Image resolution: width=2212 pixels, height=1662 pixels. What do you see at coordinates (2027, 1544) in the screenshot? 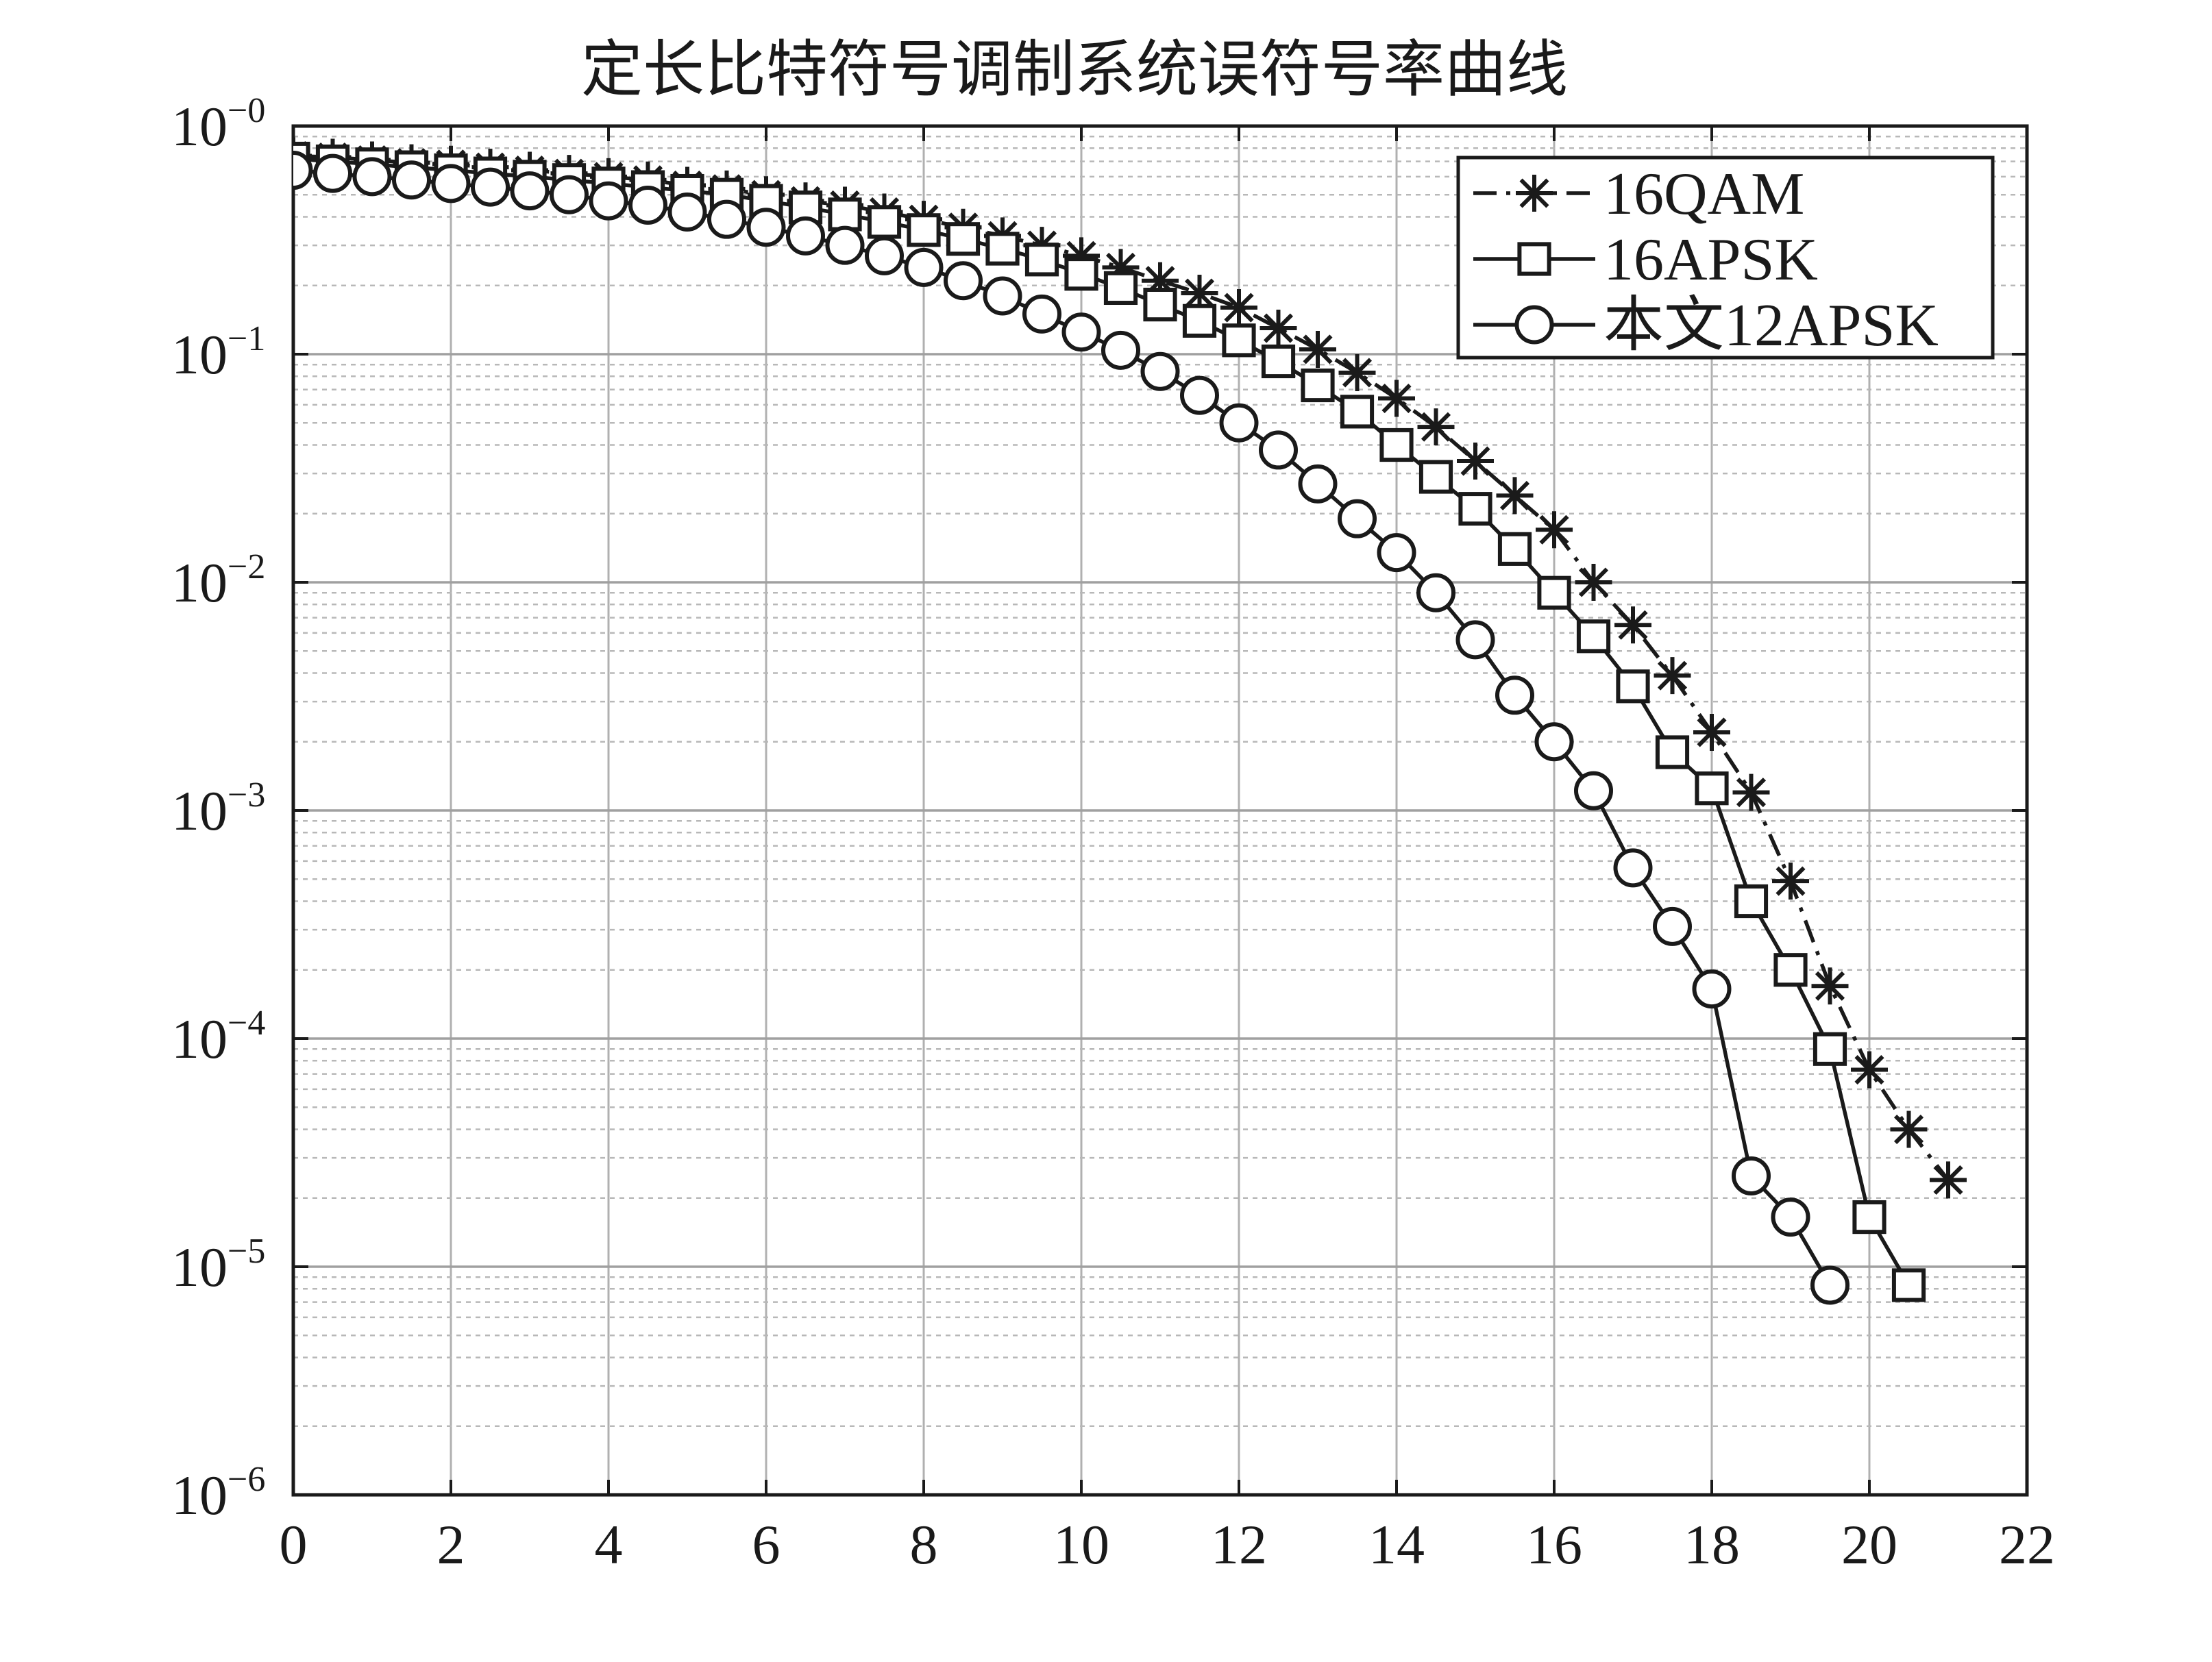
I see `x-tick-label: 22` at bounding box center [2027, 1544].